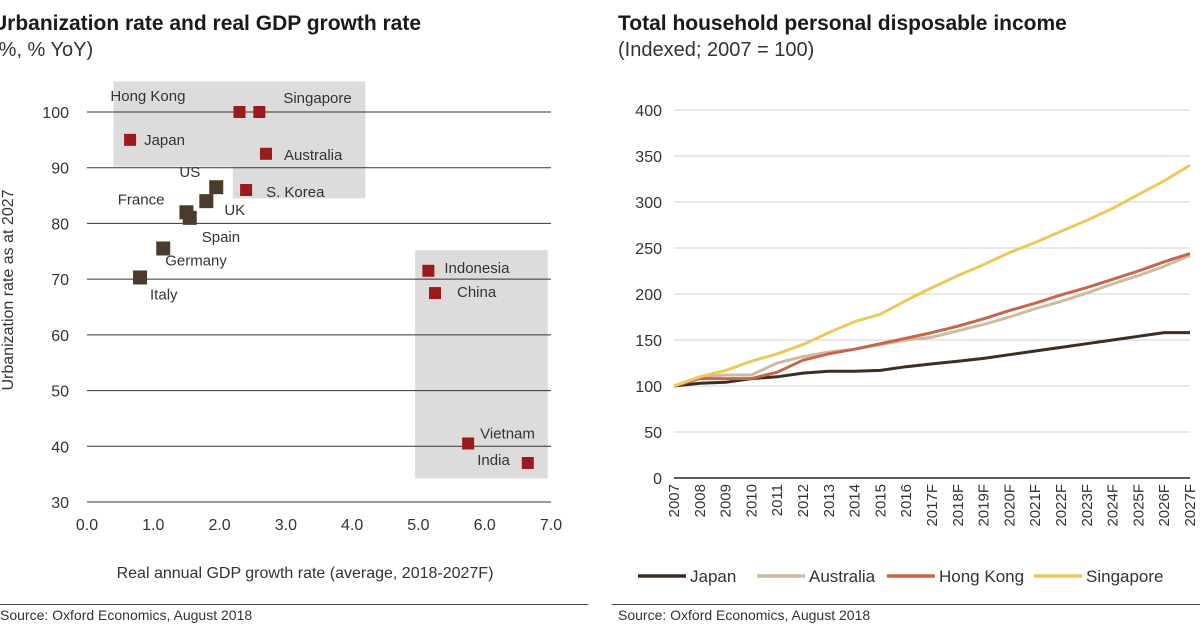  What do you see at coordinates (196, 261) in the screenshot?
I see `point-label: Germany` at bounding box center [196, 261].